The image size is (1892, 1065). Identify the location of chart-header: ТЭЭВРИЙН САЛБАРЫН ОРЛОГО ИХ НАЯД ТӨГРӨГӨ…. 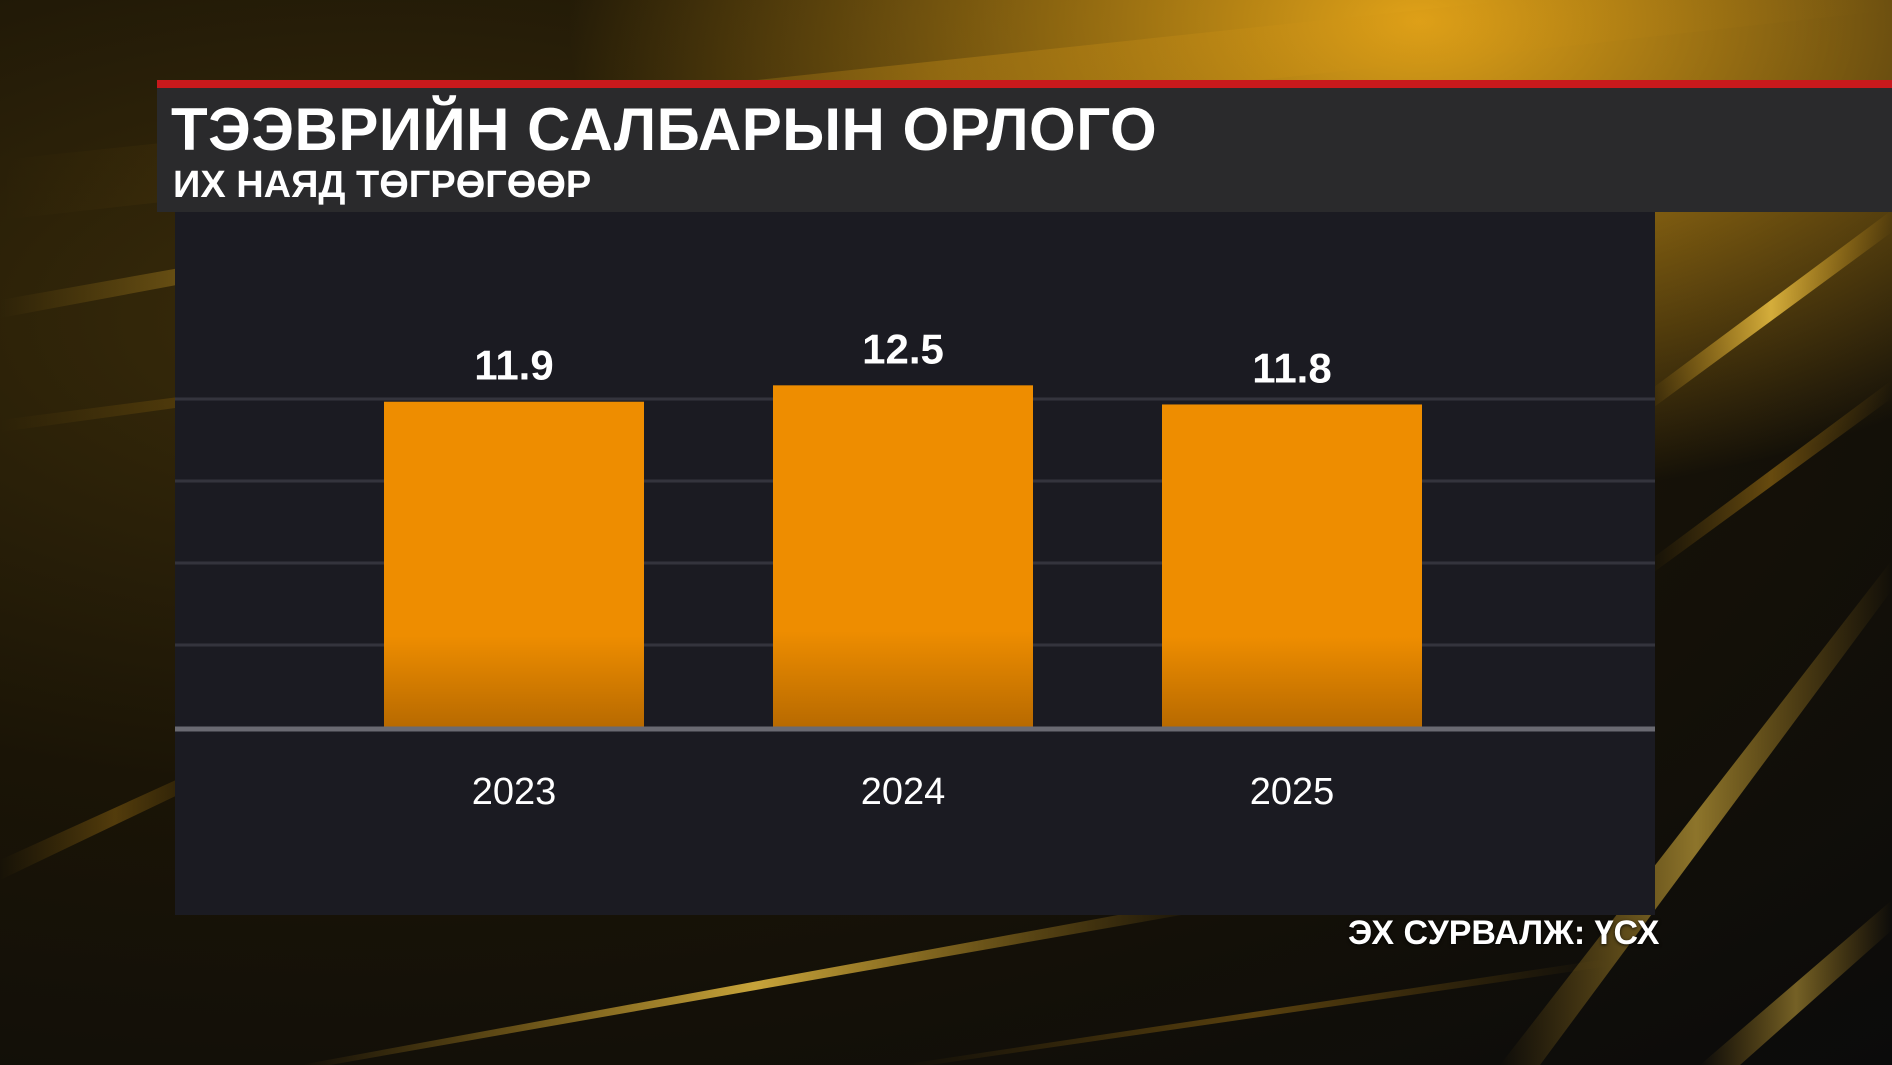
(1024, 146).